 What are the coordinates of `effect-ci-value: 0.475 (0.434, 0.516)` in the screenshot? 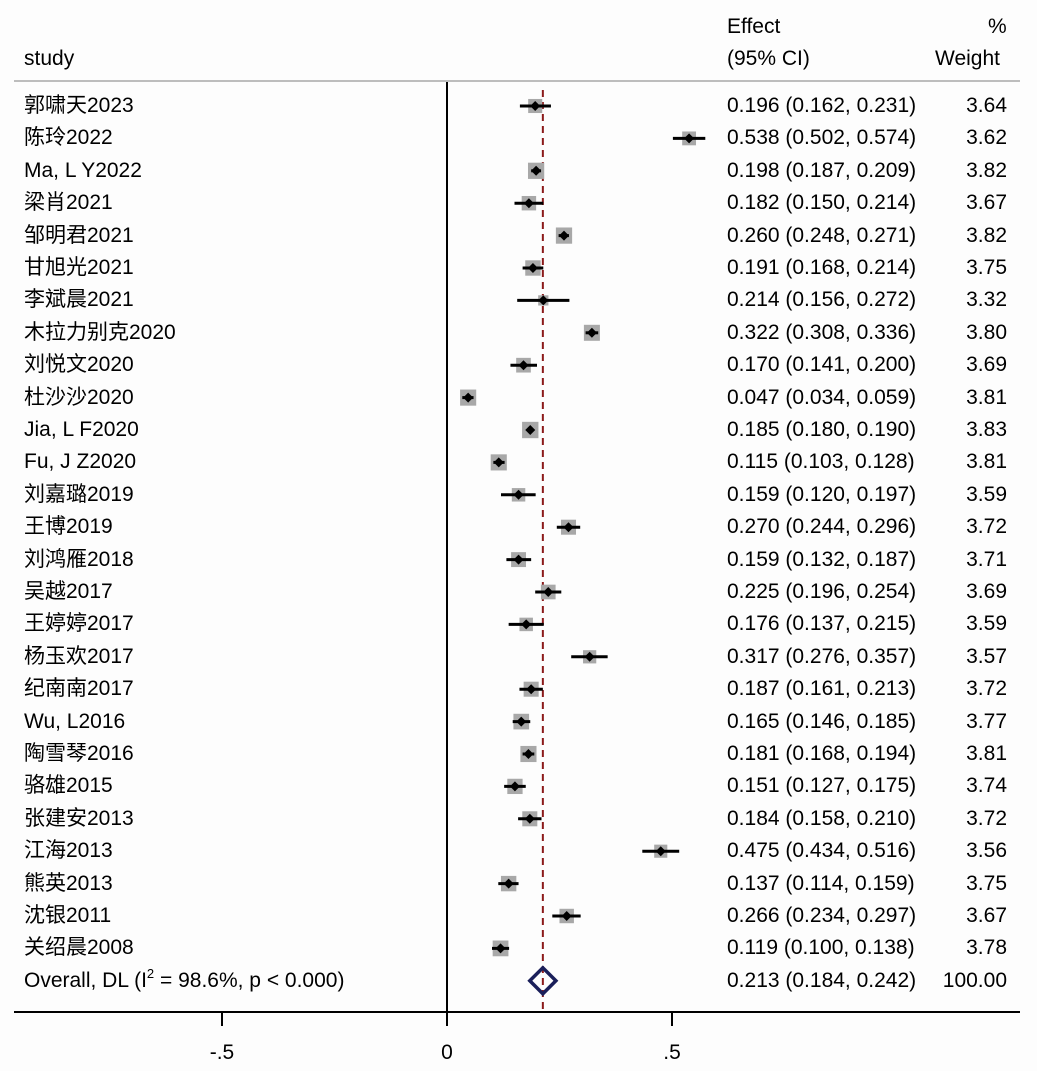 It's located at (822, 851).